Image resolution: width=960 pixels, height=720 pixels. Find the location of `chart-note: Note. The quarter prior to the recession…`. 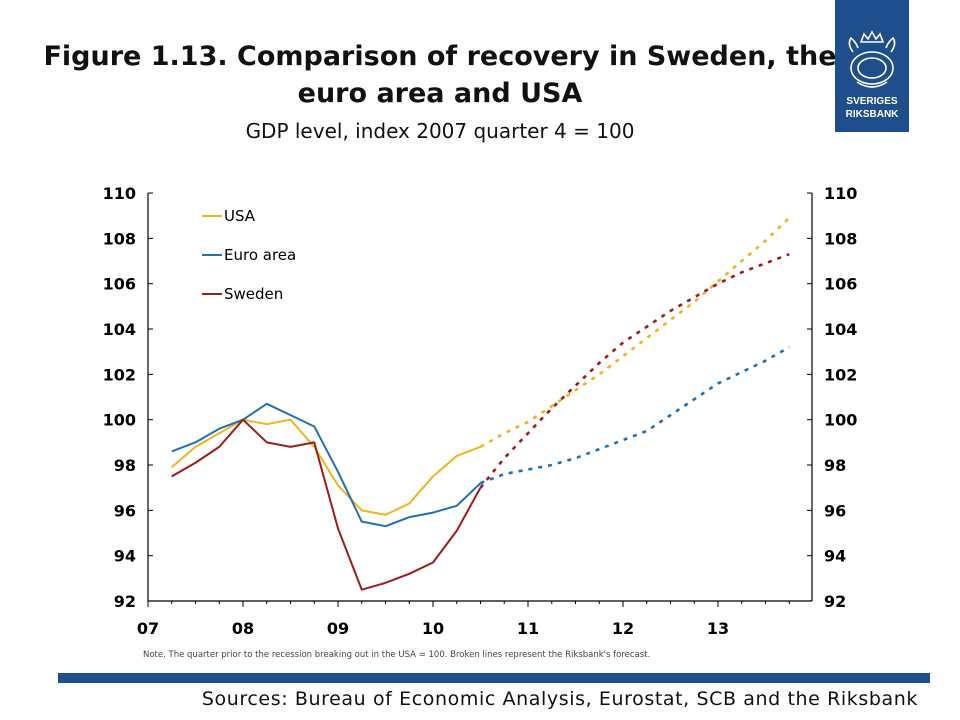

chart-note: Note. The quarter prior to the recession… is located at coordinates (397, 655).